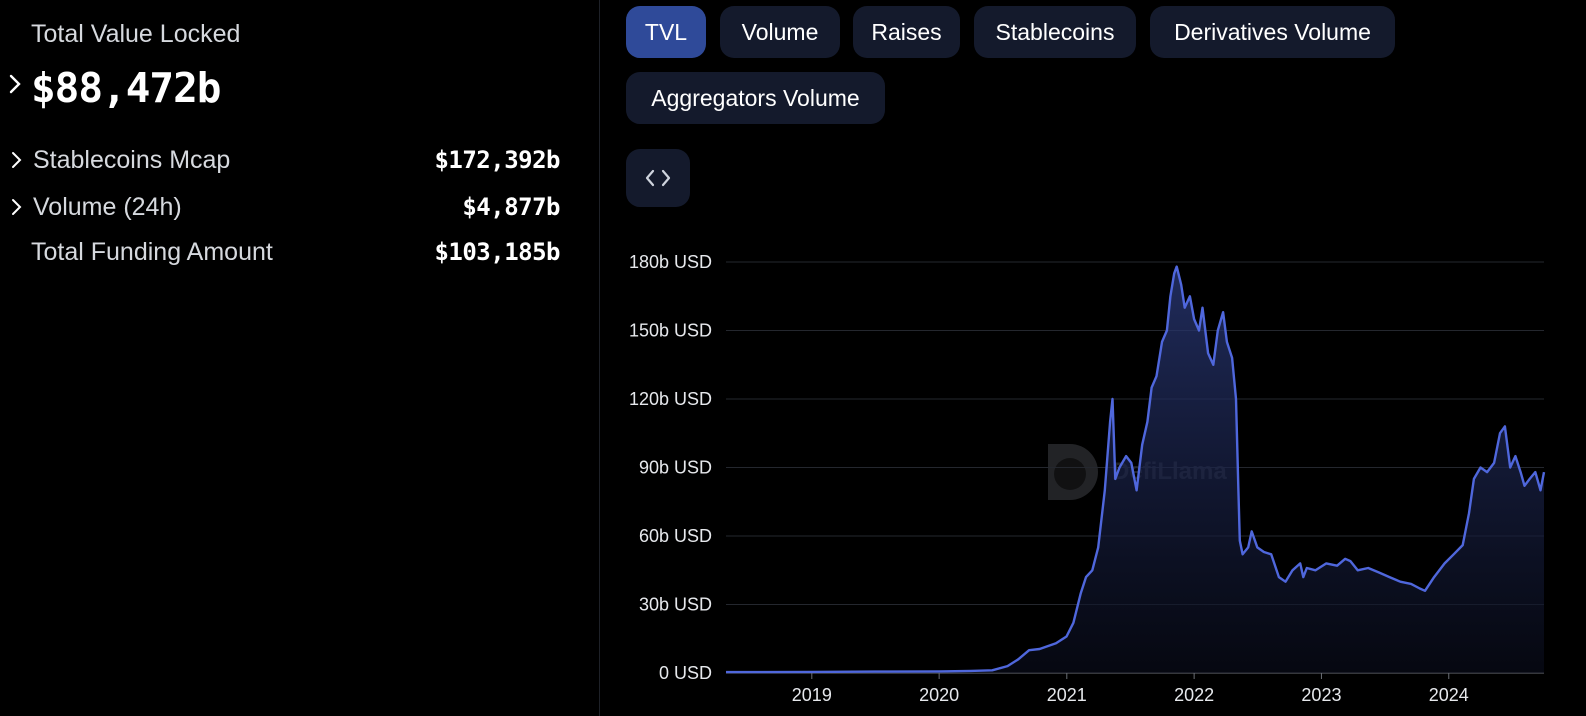  I want to click on stat-row-stablecoins: Stablecoins Mcap $172,392b, so click(280, 163).